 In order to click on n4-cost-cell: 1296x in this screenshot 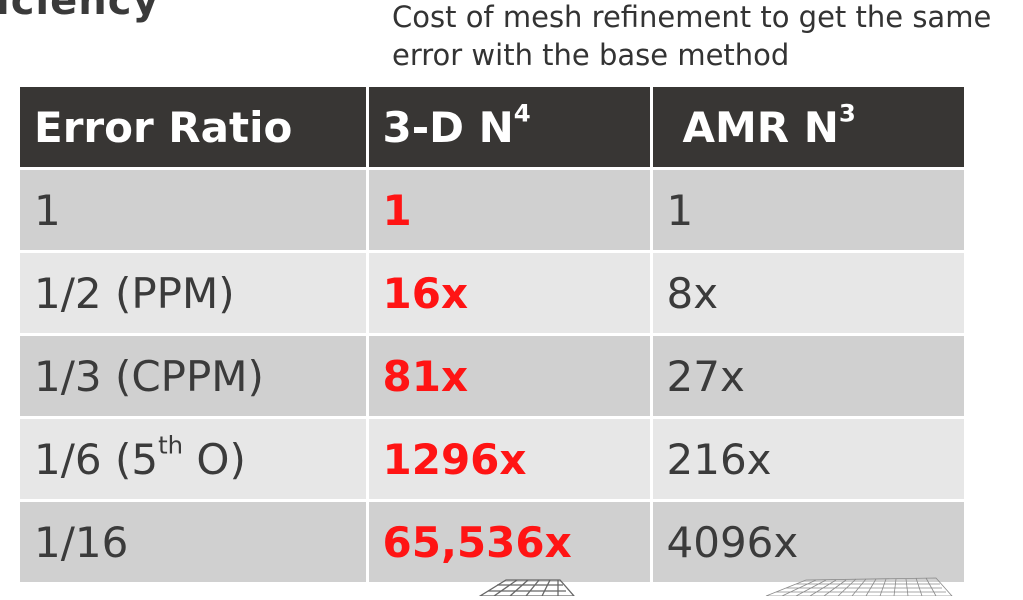, I will do `click(510, 459)`.